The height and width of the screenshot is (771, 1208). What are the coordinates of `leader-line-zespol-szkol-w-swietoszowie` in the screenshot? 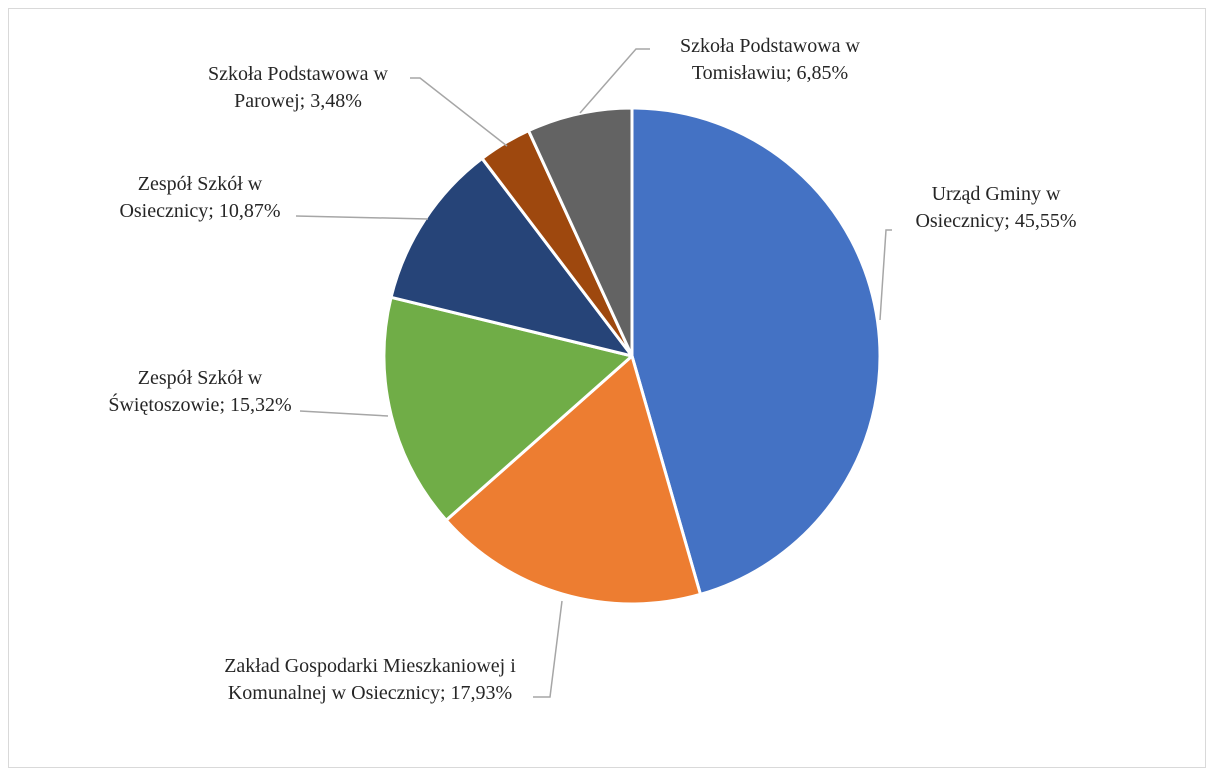 It's located at (344, 413).